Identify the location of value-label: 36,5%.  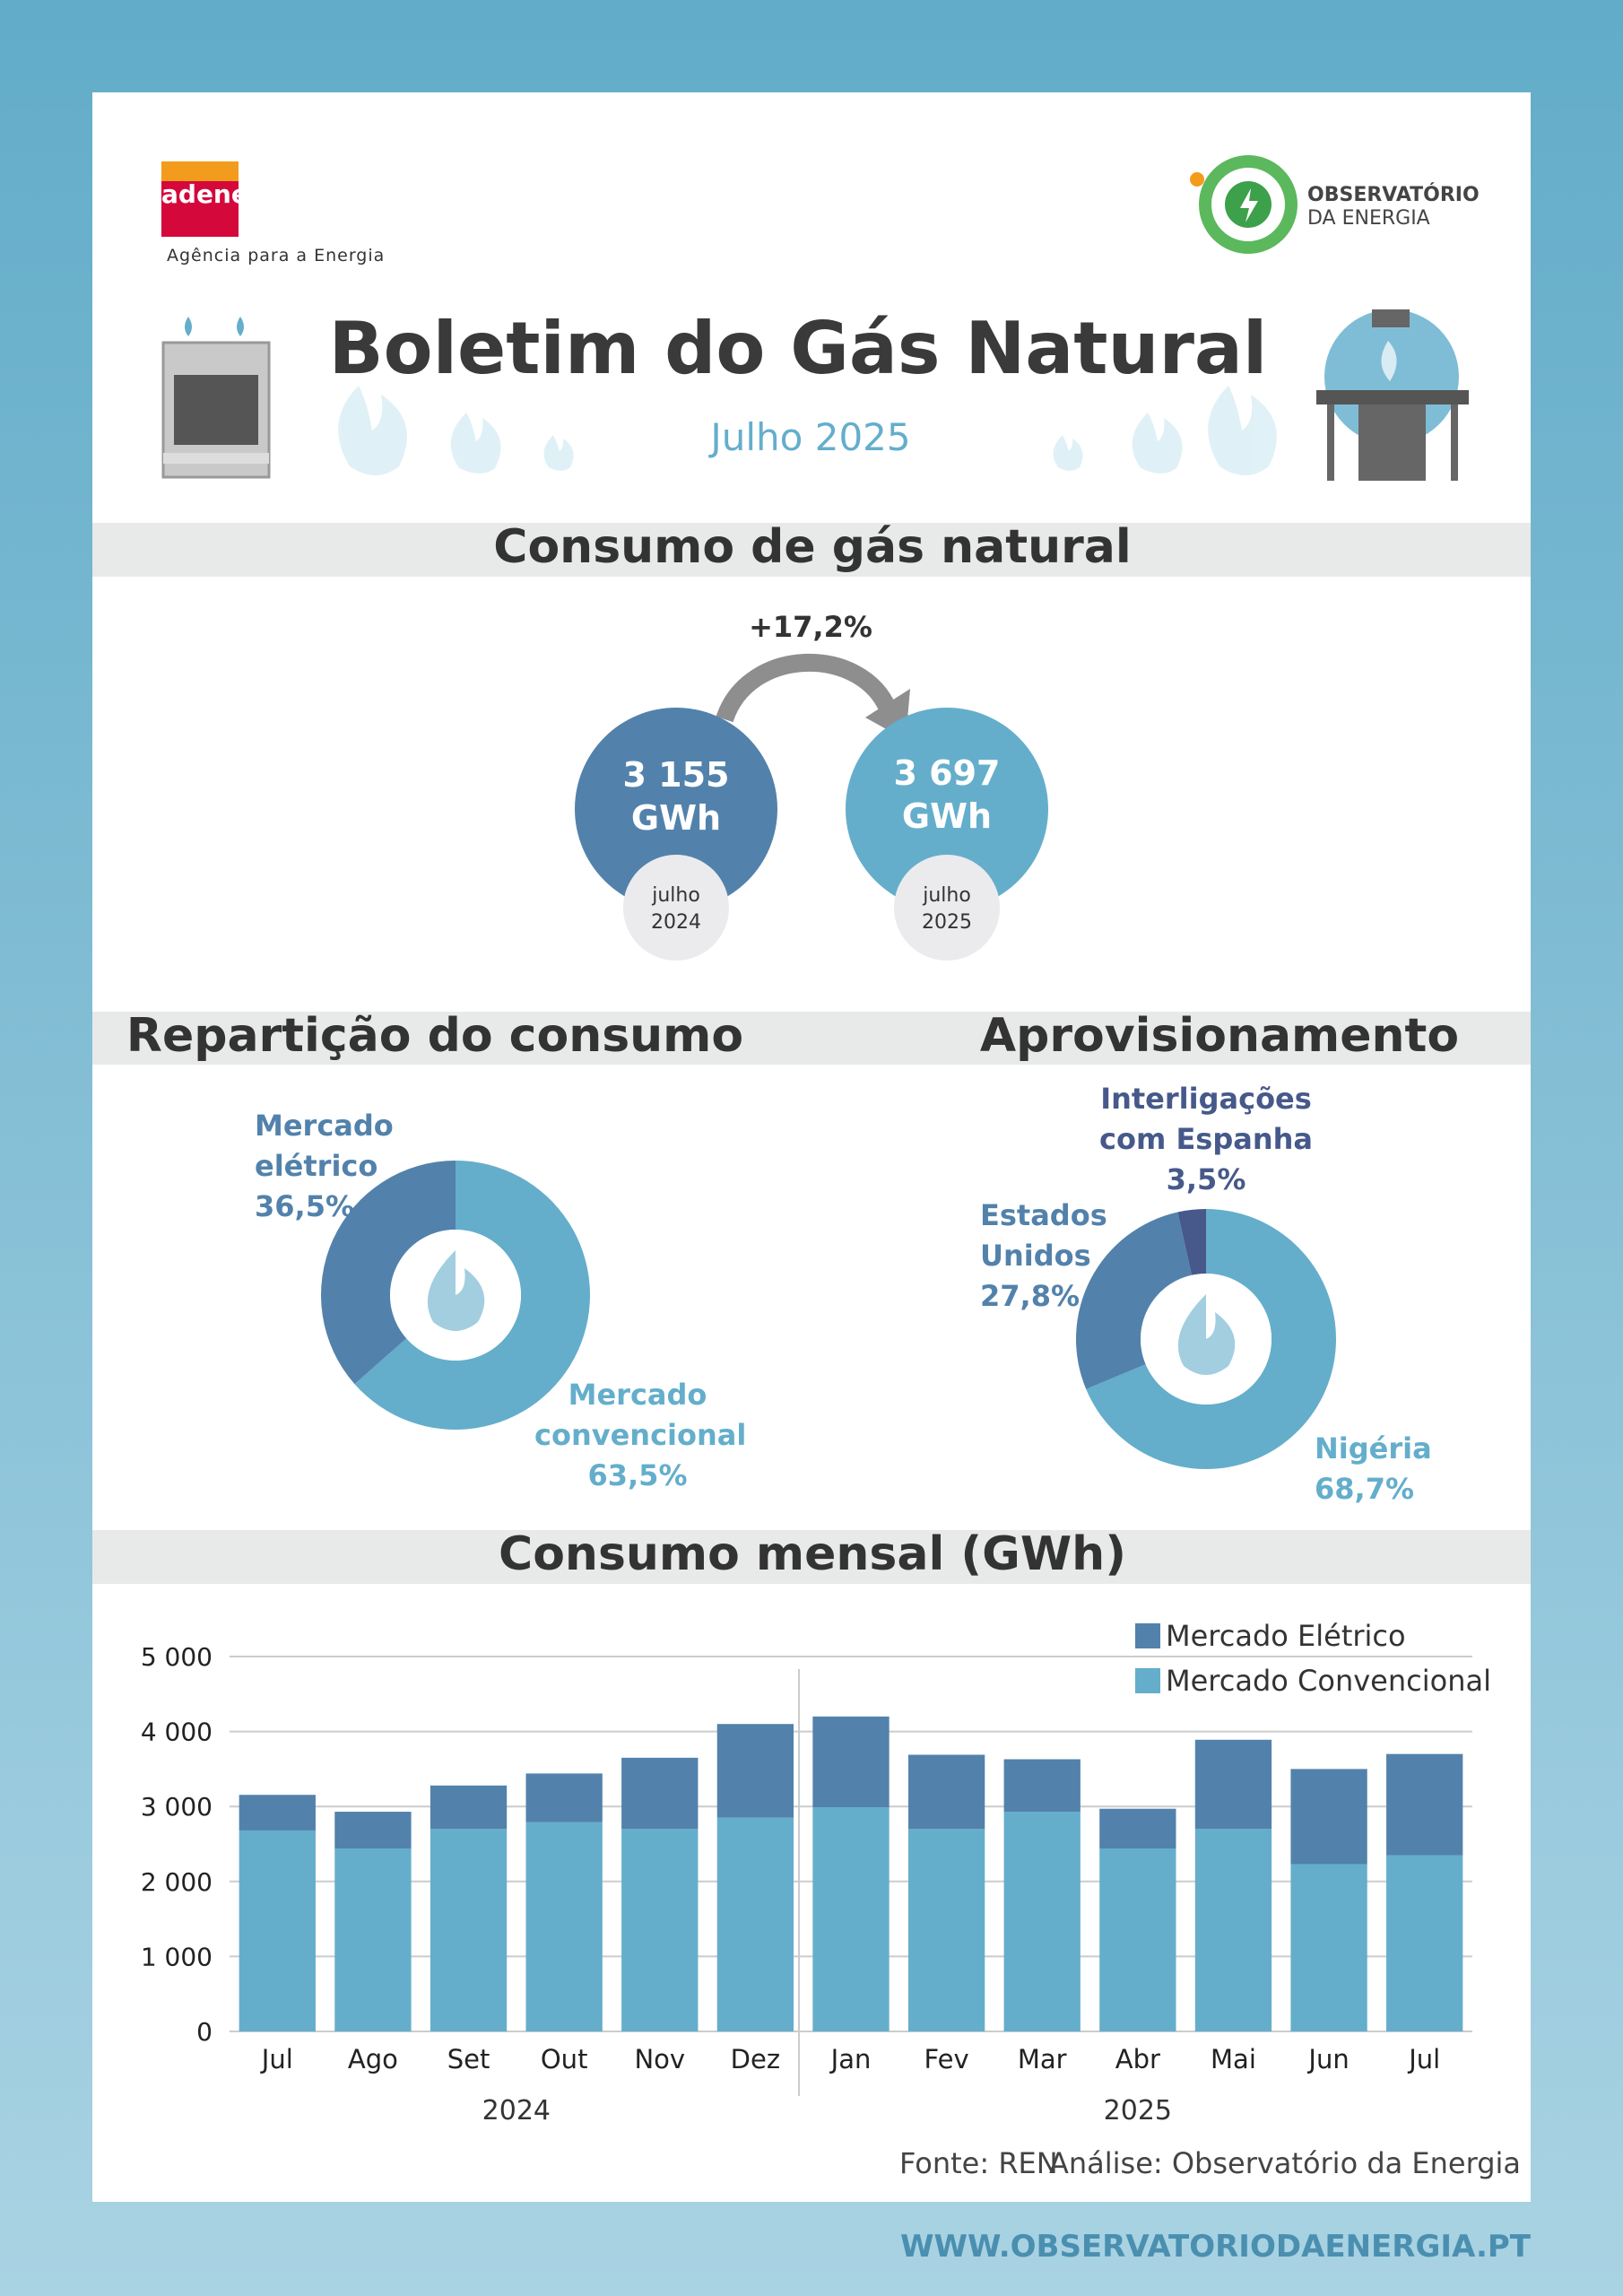
(305, 1206).